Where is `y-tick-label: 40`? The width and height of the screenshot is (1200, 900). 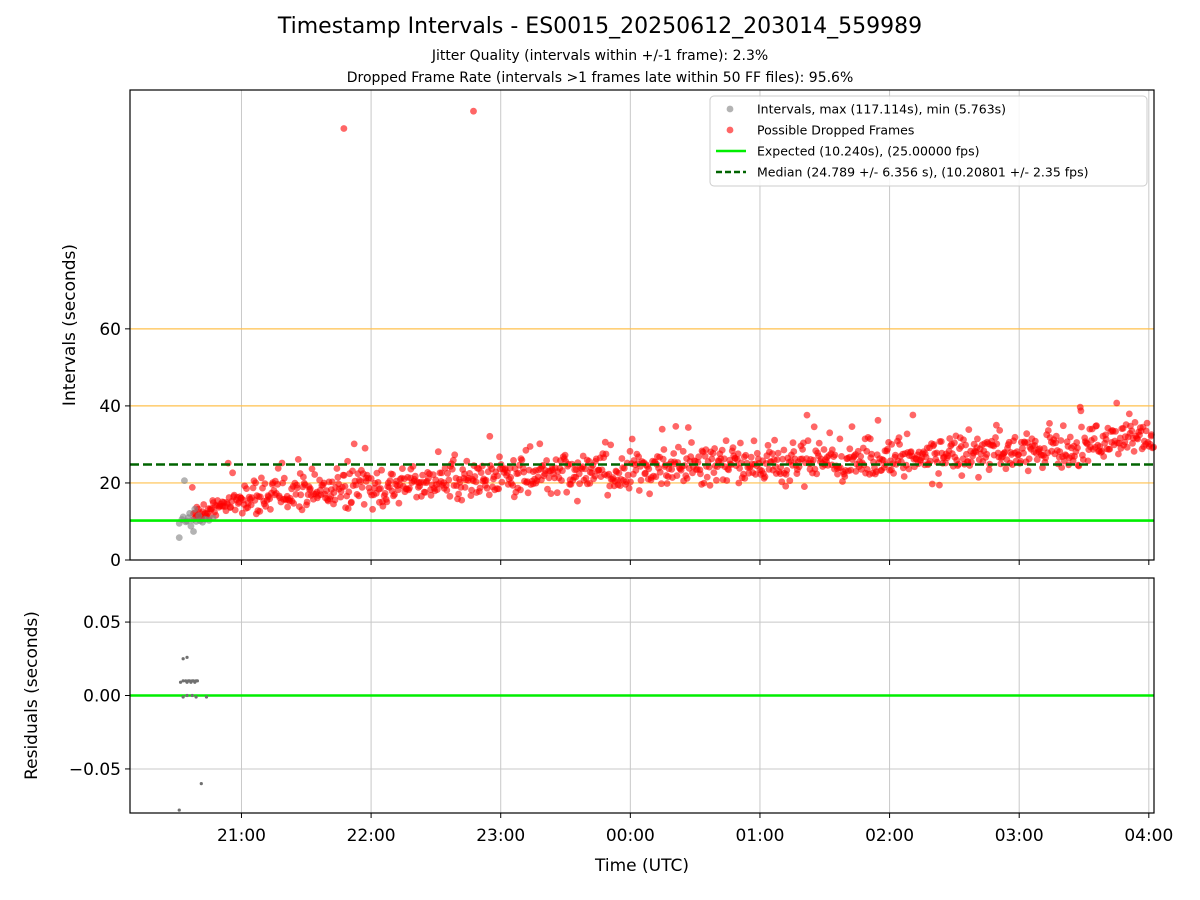 y-tick-label: 40 is located at coordinates (110, 407).